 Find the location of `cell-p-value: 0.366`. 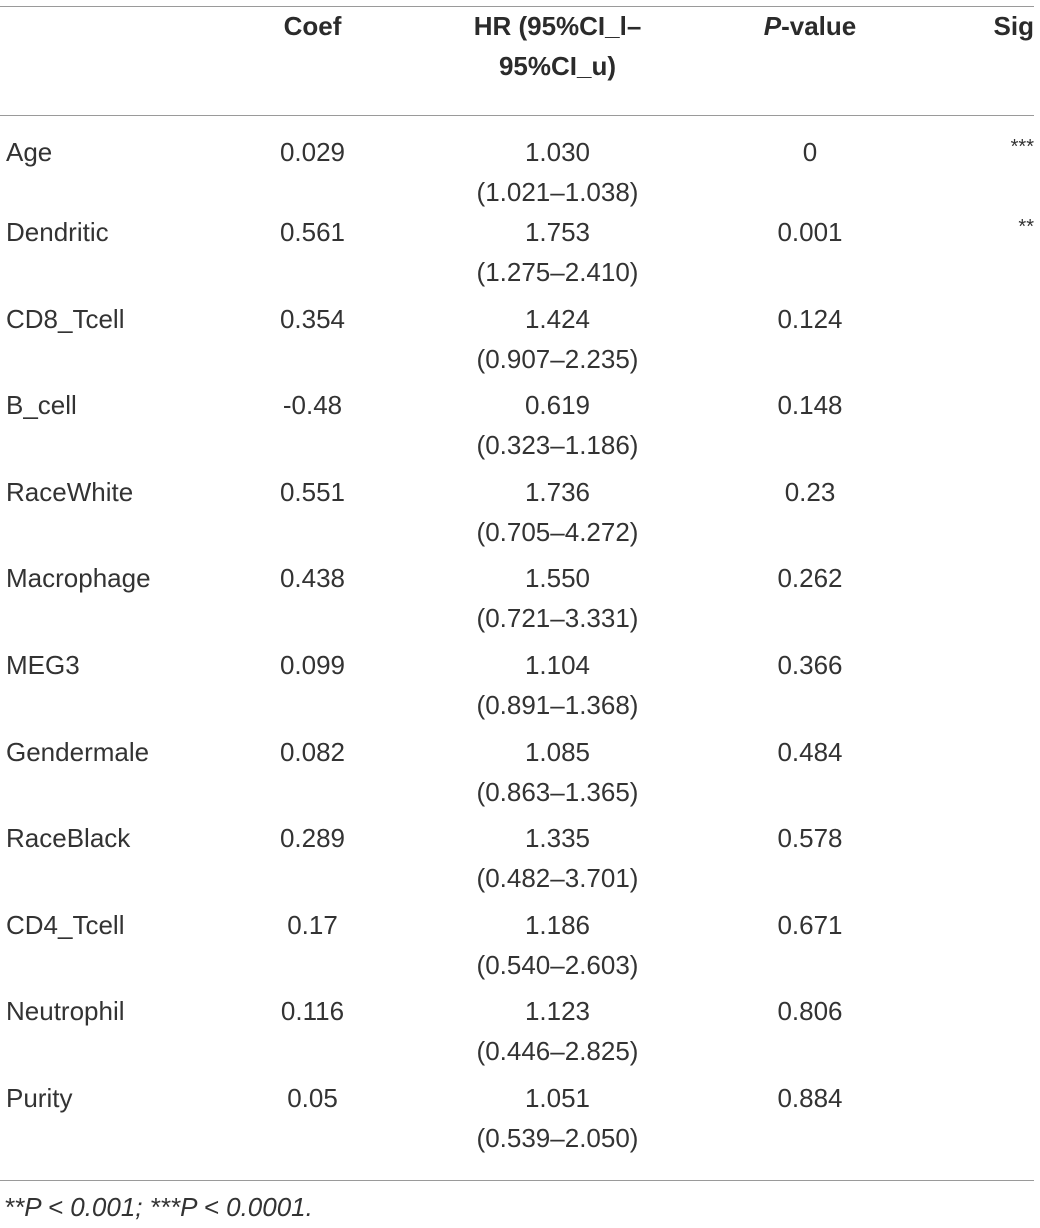

cell-p-value: 0.366 is located at coordinates (810, 664).